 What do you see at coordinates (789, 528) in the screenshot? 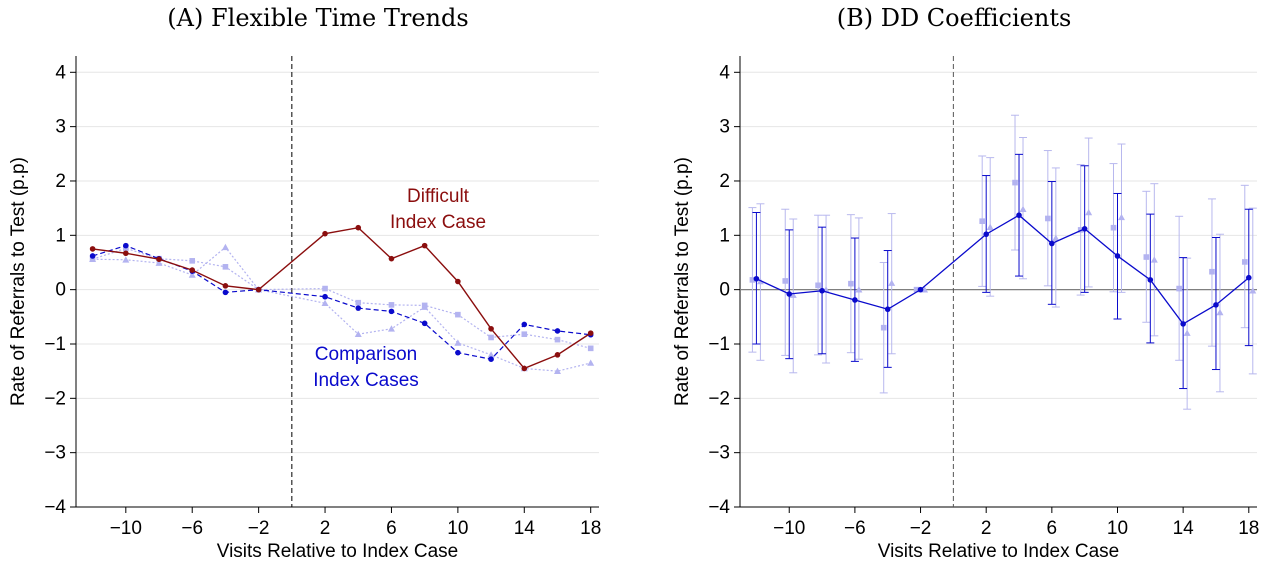
I see `b-xtick-label-0: −10` at bounding box center [789, 528].